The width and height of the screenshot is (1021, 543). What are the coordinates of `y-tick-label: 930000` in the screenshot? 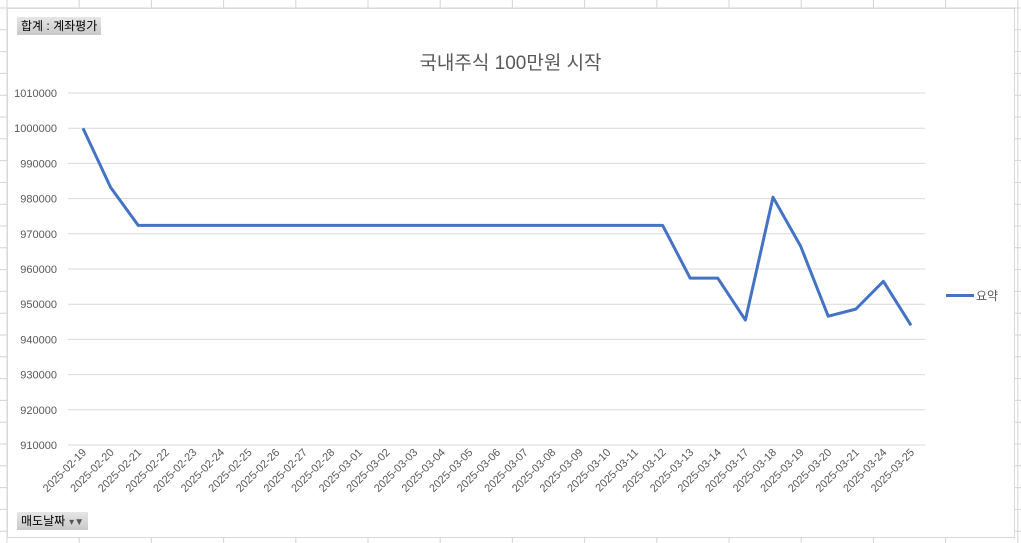 It's located at (38, 376).